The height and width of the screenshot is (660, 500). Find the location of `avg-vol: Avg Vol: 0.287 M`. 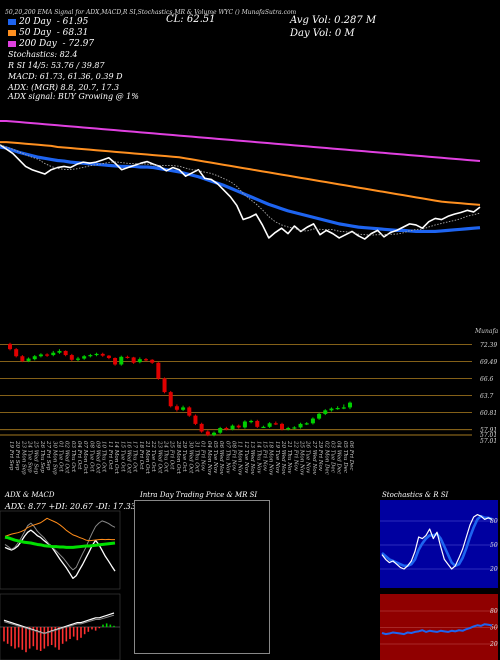

avg-vol: Avg Vol: 0.287 M is located at coordinates (333, 20).